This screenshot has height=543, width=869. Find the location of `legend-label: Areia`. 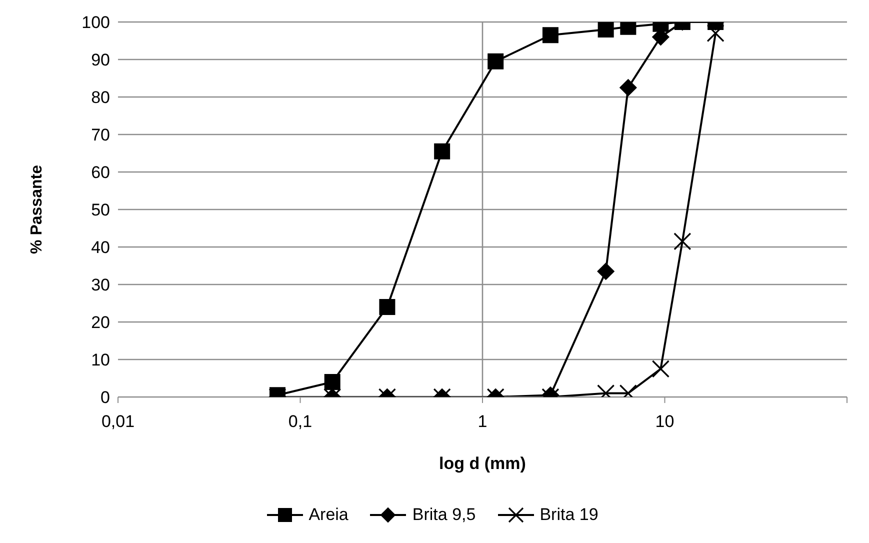

legend-label: Areia is located at coordinates (328, 515).